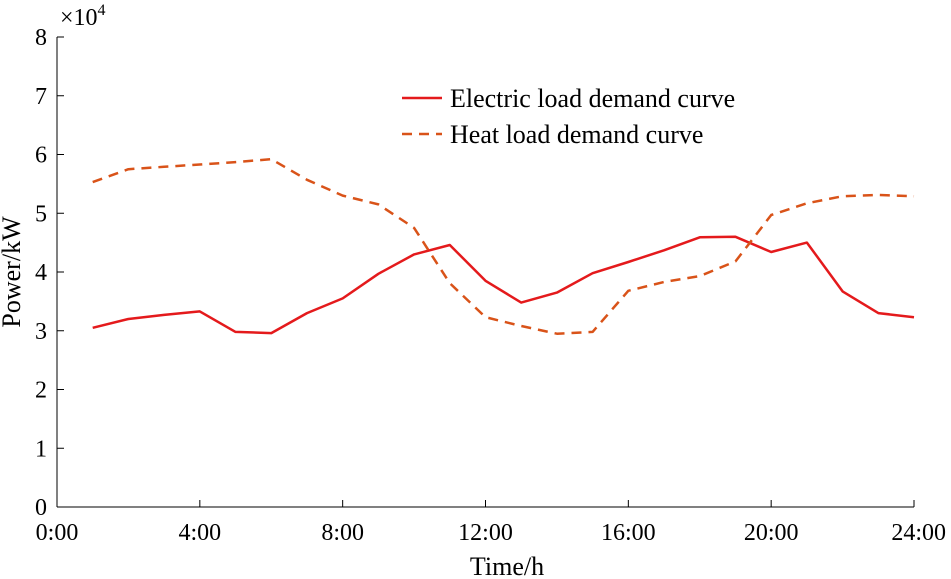 This screenshot has height=579, width=951. I want to click on y-axis-title: Power/kW, so click(13, 272).